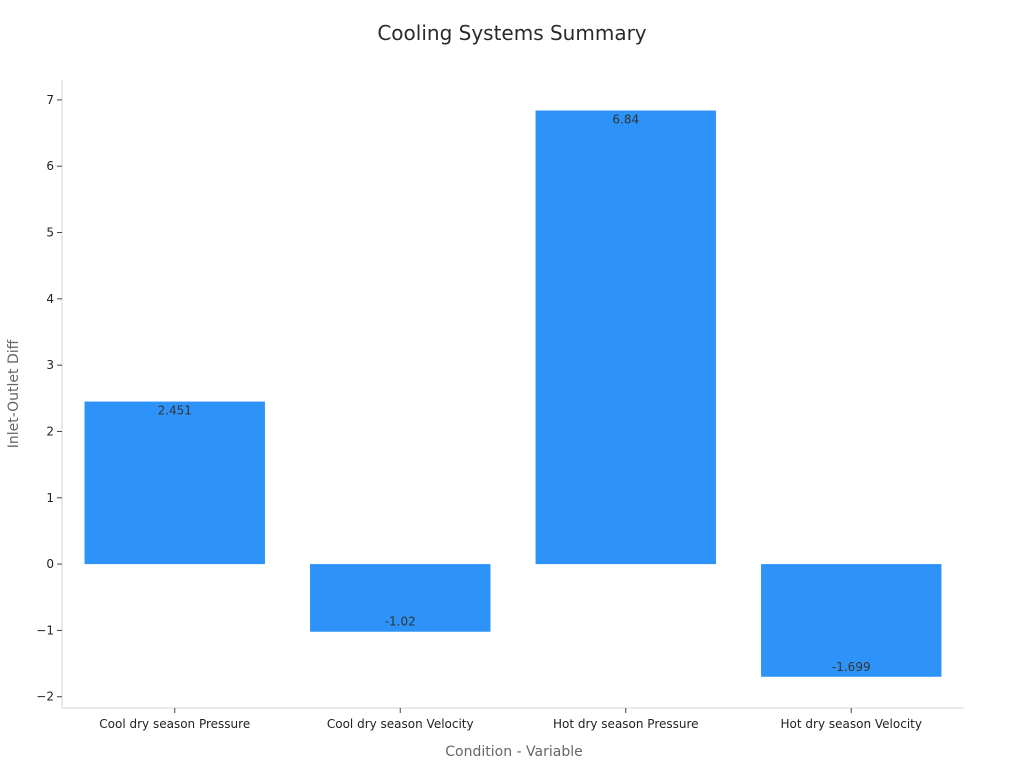 This screenshot has width=1024, height=768. What do you see at coordinates (625, 120) in the screenshot?
I see `bar-data-label: 6.84` at bounding box center [625, 120].